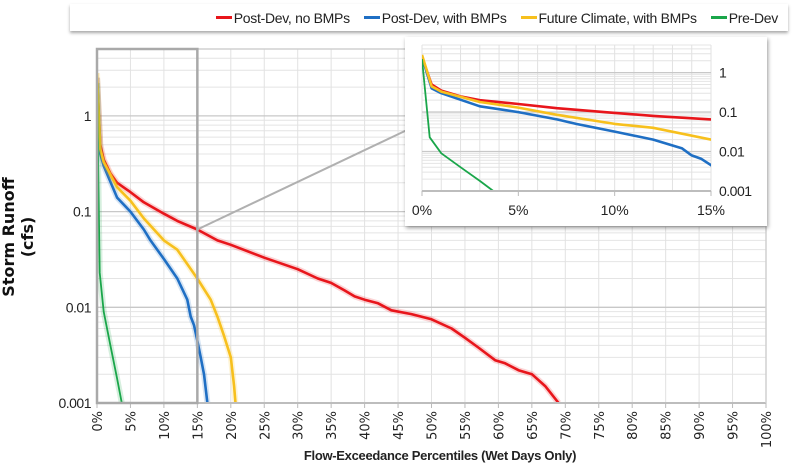 The width and height of the screenshot is (800, 475). What do you see at coordinates (734, 425) in the screenshot?
I see `x-tick-label: 95%` at bounding box center [734, 425].